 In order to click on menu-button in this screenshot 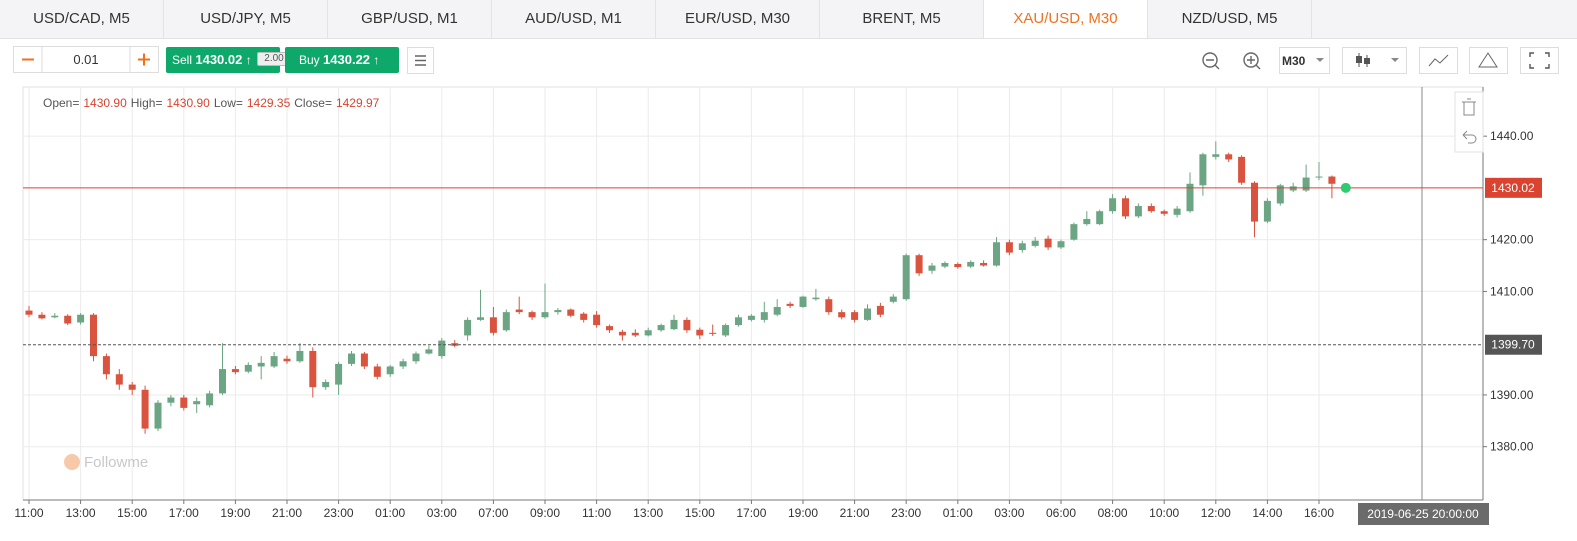, I will do `click(420, 60)`.